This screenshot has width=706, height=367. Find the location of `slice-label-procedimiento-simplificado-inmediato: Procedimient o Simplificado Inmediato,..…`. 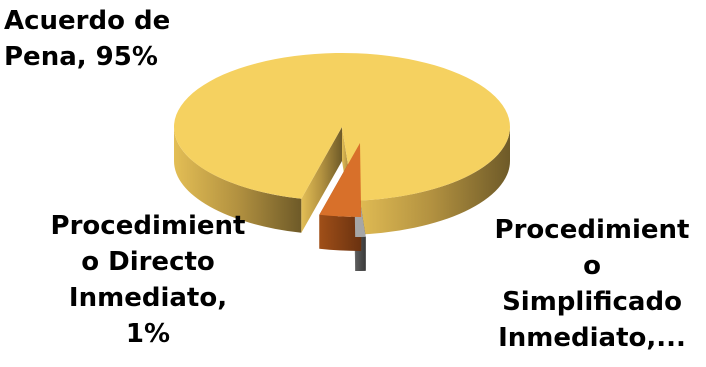

slice-label-procedimiento-simplificado-inmediato: Procedimient o Simplificado Inmediato,..… is located at coordinates (592, 284).